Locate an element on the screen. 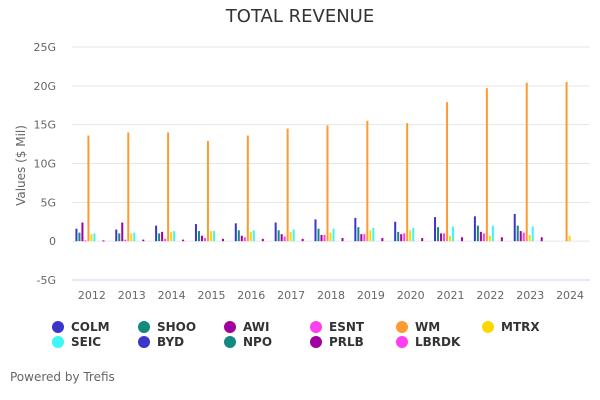  bar-shoo-2019 is located at coordinates (358, 234).